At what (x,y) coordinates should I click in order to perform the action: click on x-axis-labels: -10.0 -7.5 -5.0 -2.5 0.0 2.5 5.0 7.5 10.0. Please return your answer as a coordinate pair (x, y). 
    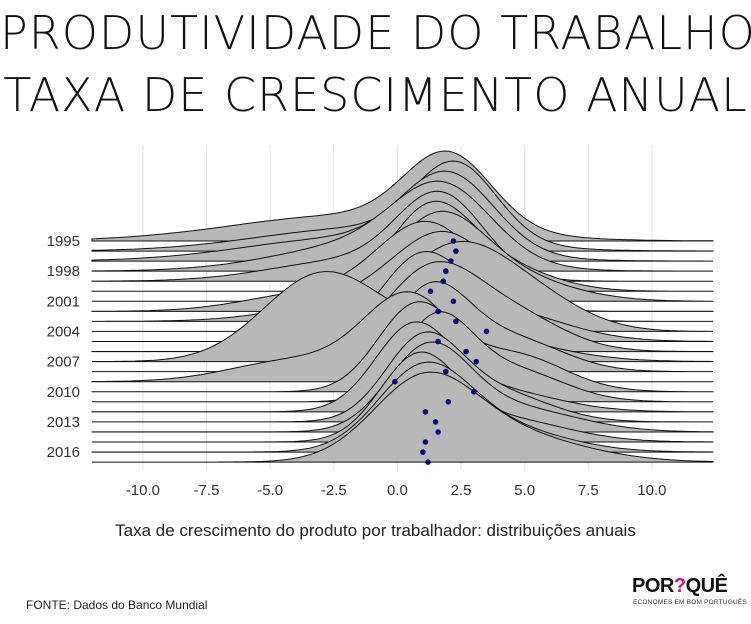
    Looking at the image, I should click on (396, 490).